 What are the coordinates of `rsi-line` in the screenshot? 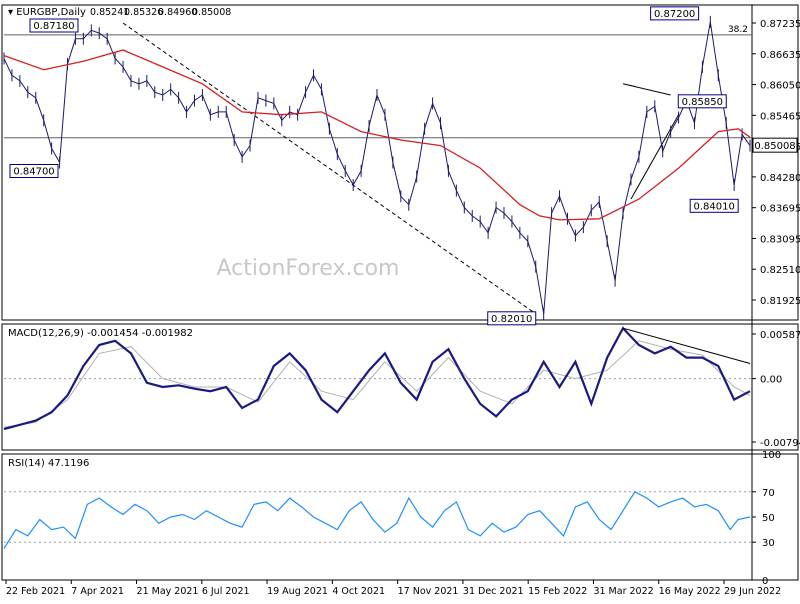 It's located at (377, 520).